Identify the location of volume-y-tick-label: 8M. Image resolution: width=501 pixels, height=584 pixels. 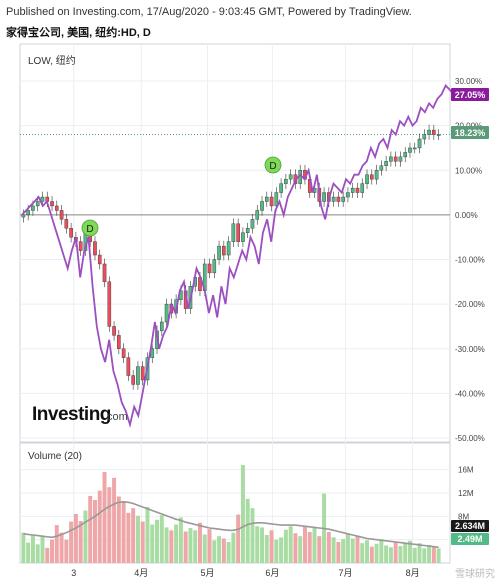
(463, 516).